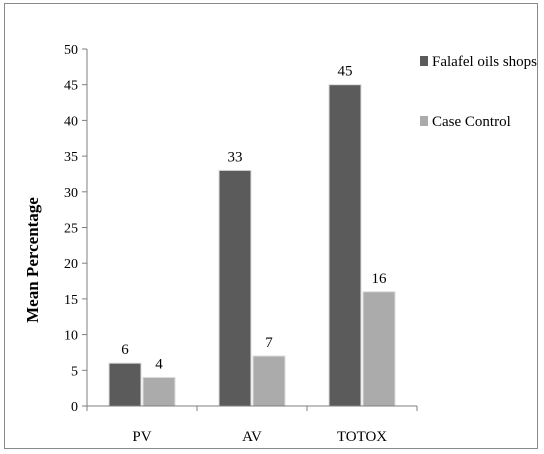 This screenshot has height=454, width=544. Describe the element at coordinates (71, 121) in the screenshot. I see `y-tick-label: 40` at that location.